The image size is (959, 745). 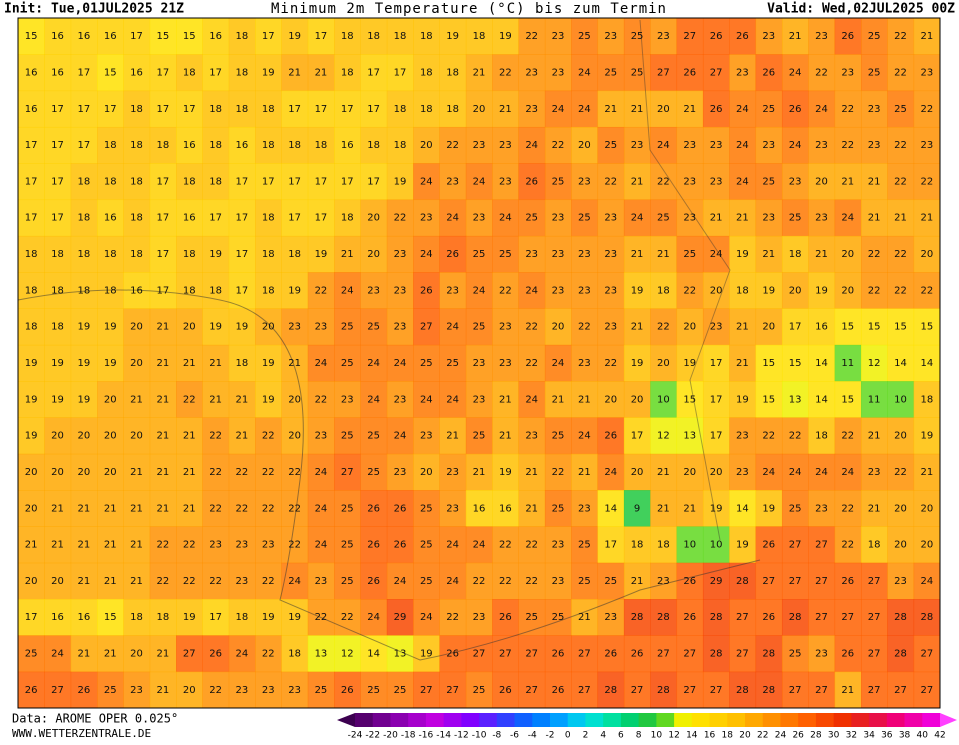 I want to click on colorbar-label: 18, so click(x=728, y=736).